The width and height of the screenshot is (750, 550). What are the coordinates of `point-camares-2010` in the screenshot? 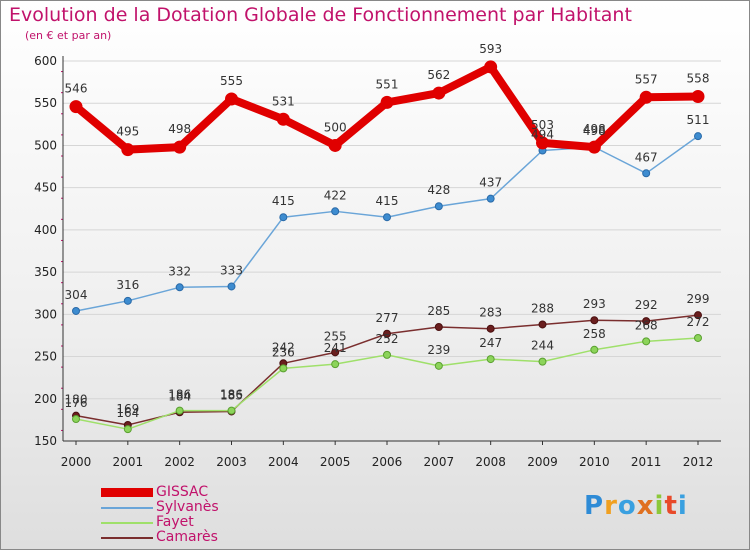 It's located at (594, 320).